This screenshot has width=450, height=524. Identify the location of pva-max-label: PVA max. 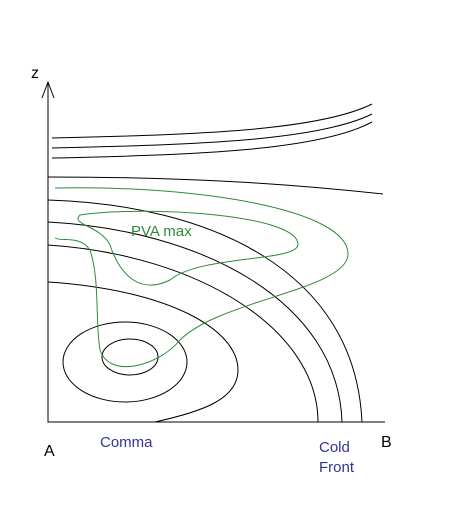
(161, 231).